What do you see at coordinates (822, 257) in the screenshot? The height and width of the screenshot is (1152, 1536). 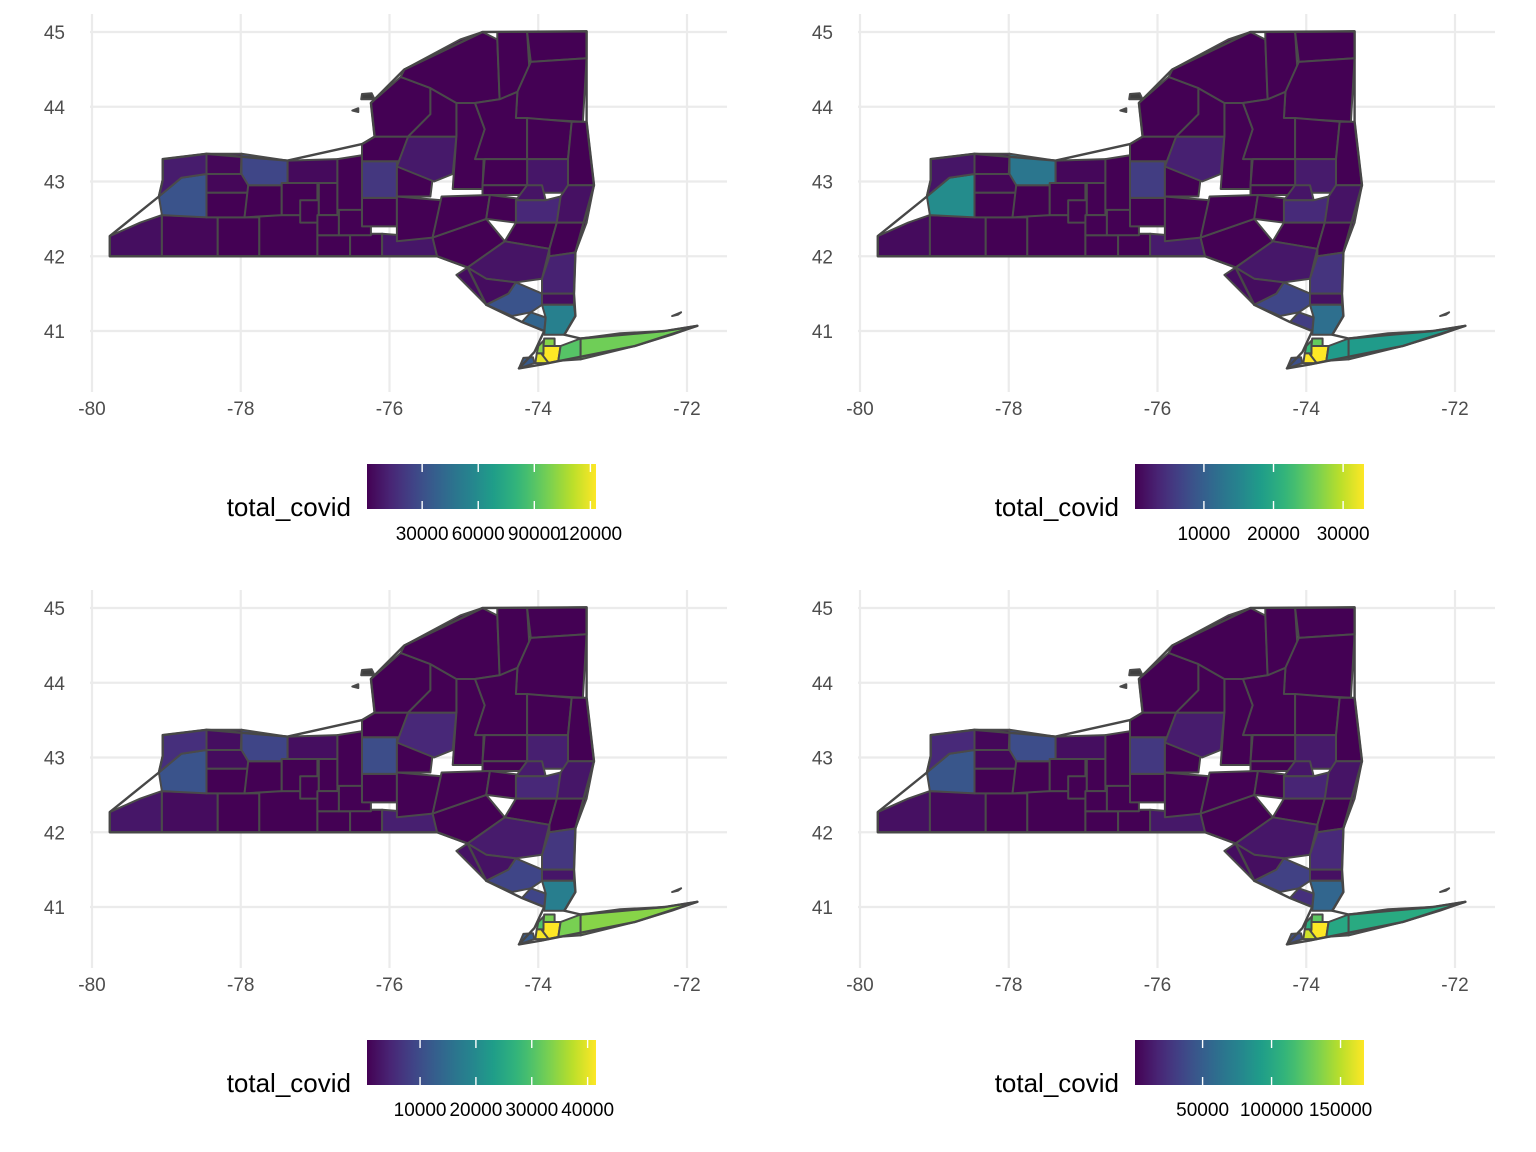 I see `y-tick-label: 42` at bounding box center [822, 257].